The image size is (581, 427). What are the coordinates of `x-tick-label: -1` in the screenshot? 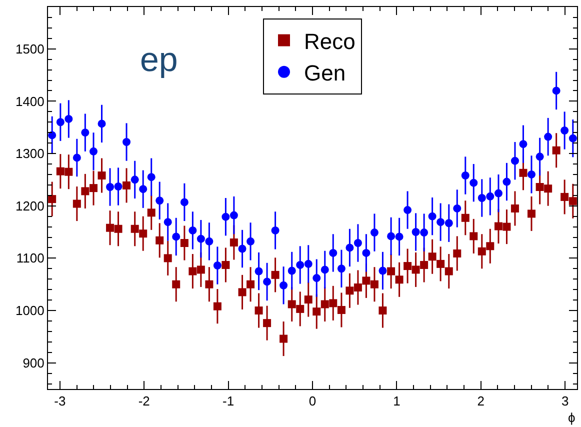 It's located at (228, 401).